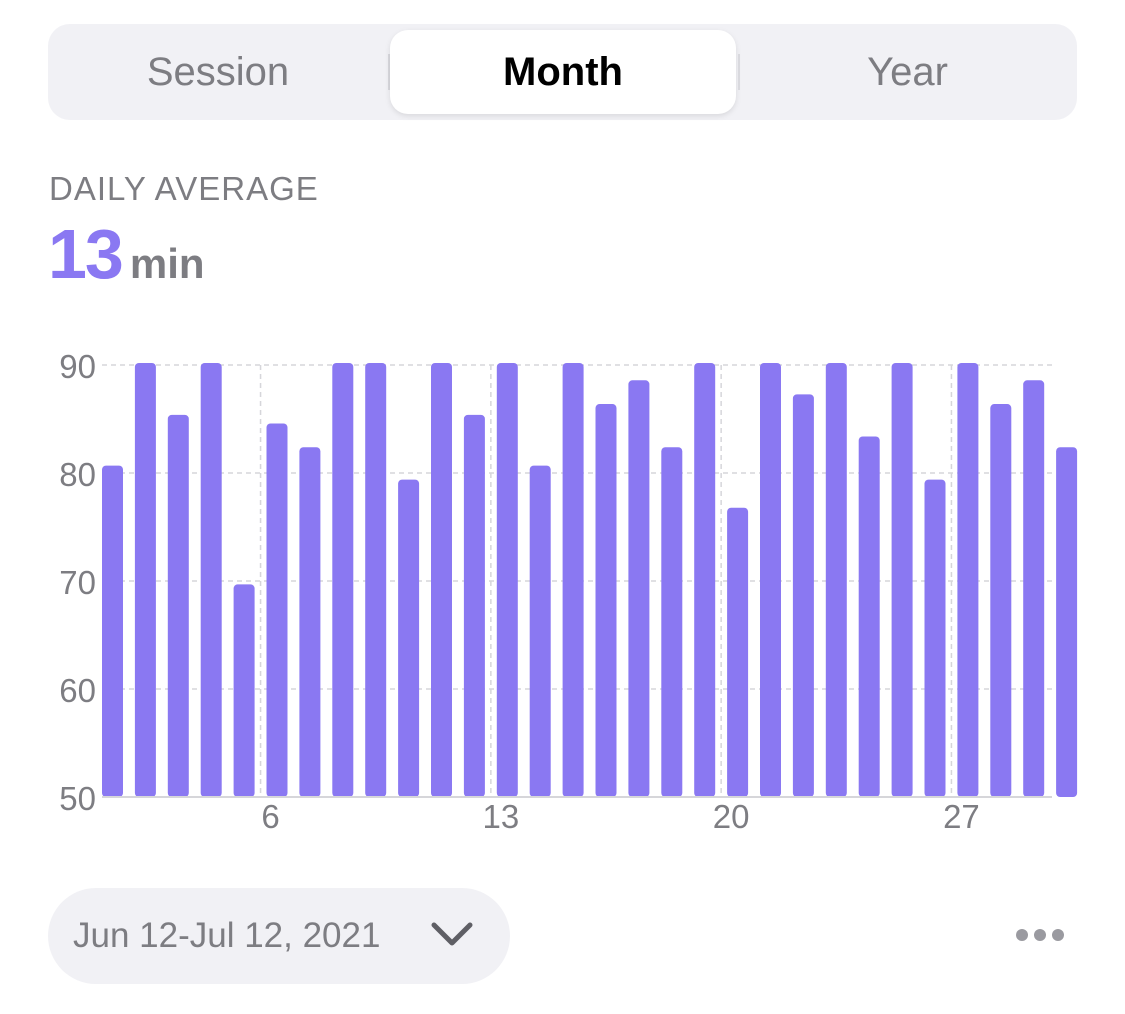  Describe the element at coordinates (218, 72) in the screenshot. I see `tab-session: Session` at that location.